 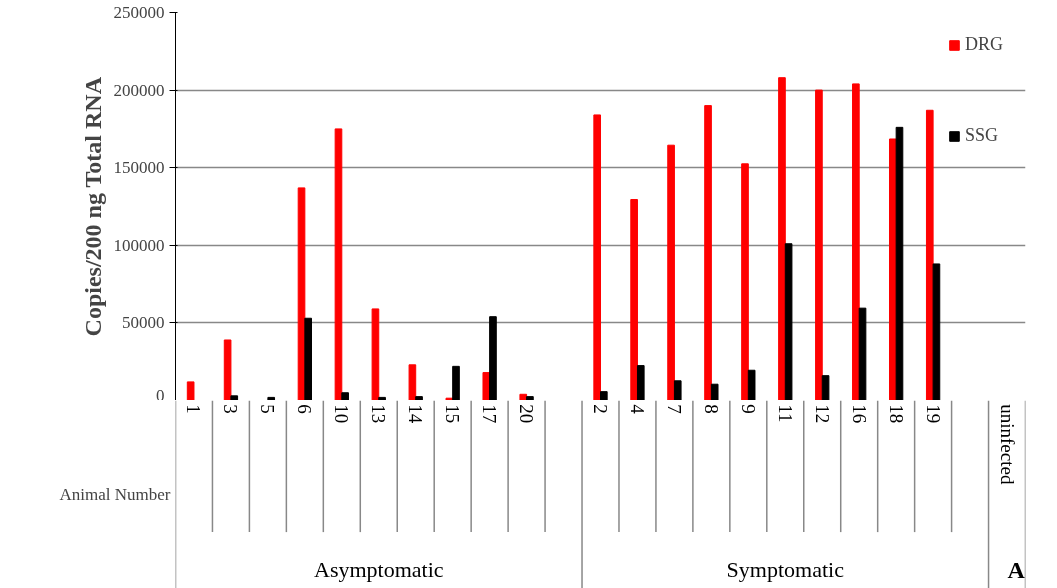 What do you see at coordinates (527, 414) in the screenshot?
I see `x-tick-label: 20` at bounding box center [527, 414].